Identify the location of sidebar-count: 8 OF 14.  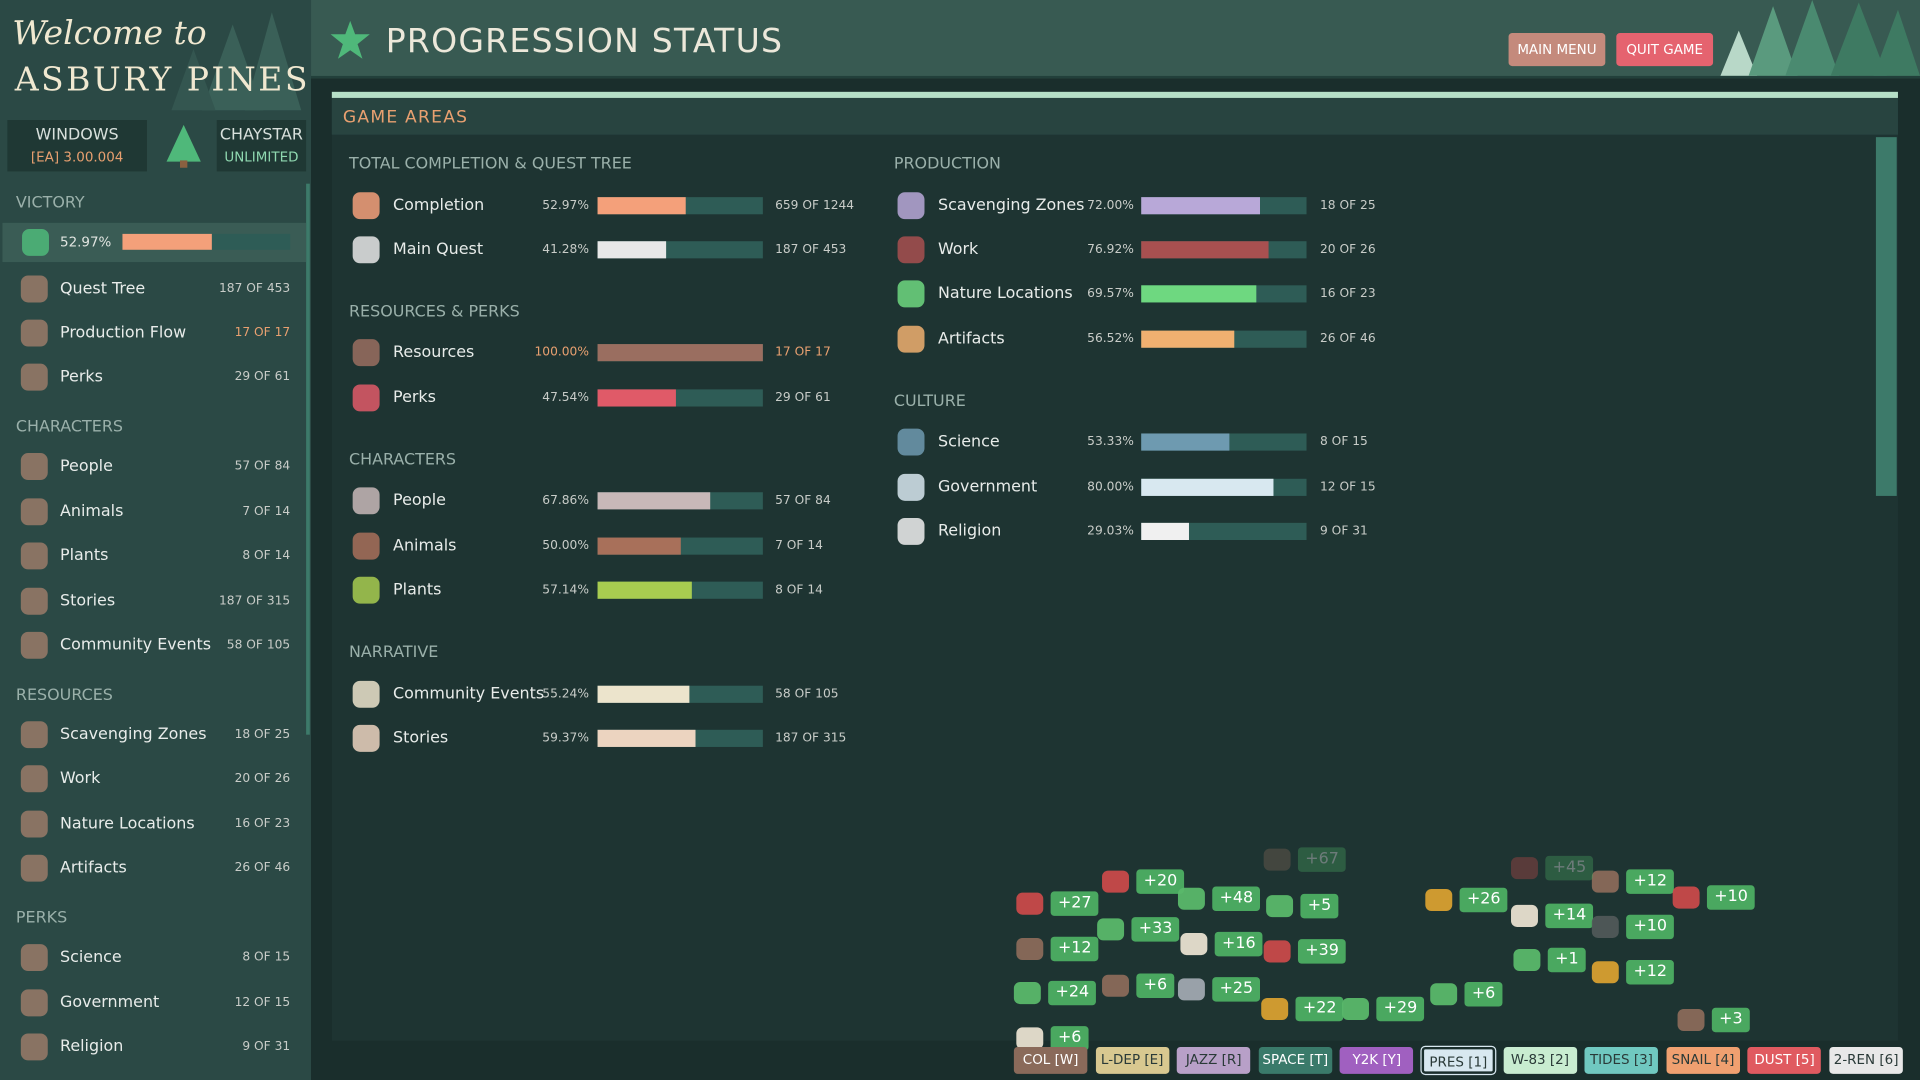
(266, 556).